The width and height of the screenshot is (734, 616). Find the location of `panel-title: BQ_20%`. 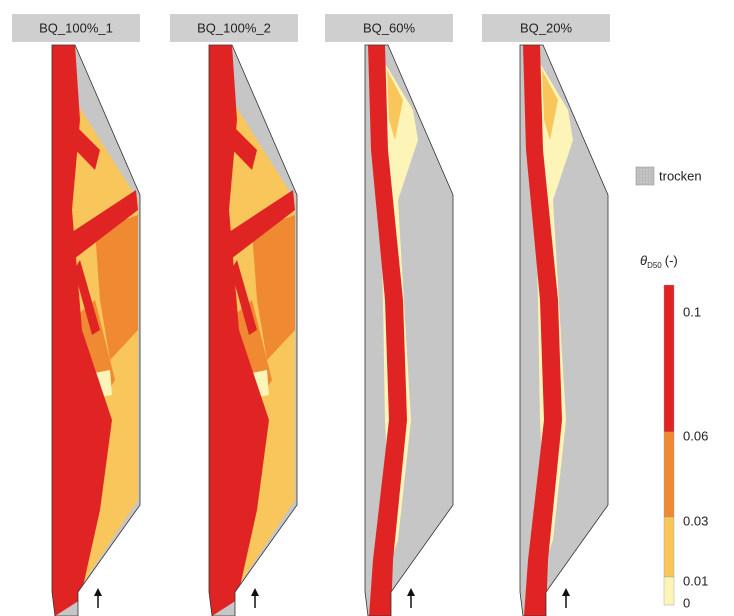

panel-title: BQ_20% is located at coordinates (546, 27).